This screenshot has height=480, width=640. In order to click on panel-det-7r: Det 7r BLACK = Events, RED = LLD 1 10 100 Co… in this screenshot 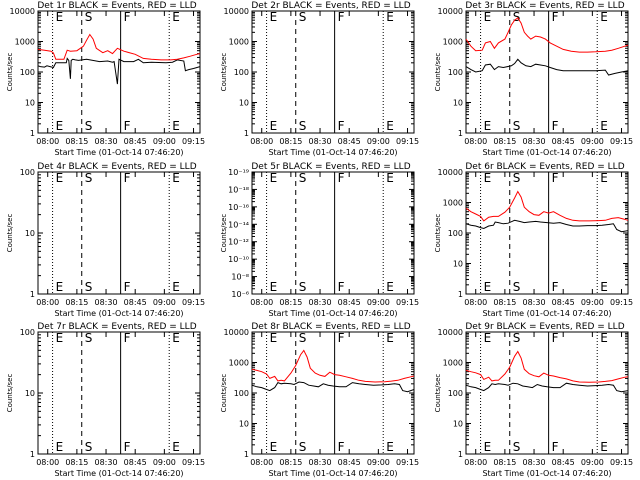, I will do `click(105, 400)`.